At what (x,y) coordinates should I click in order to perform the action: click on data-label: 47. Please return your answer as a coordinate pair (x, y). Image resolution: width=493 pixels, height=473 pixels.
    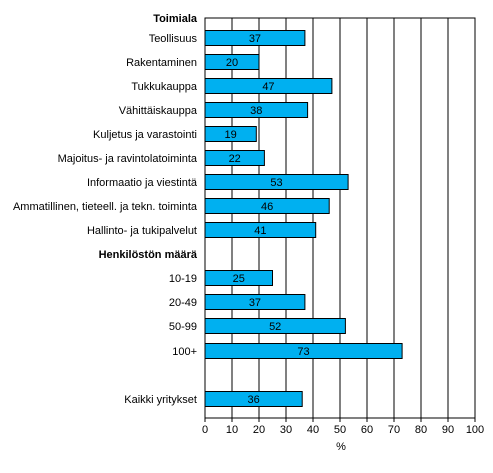
    Looking at the image, I should click on (268, 87).